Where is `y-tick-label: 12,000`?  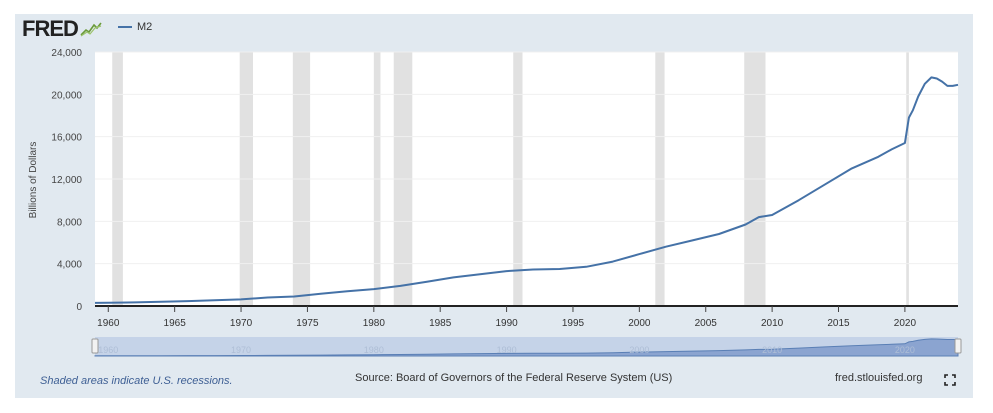 y-tick-label: 12,000 is located at coordinates (66, 180).